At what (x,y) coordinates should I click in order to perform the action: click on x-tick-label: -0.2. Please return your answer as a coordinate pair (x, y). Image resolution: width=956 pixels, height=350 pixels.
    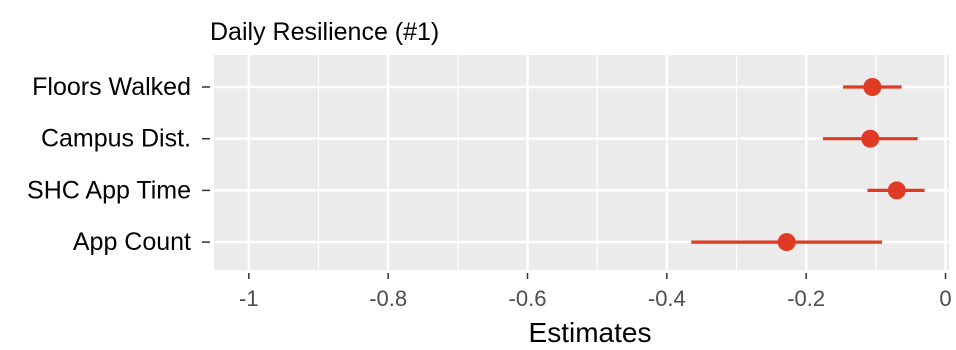
    Looking at the image, I should click on (806, 298).